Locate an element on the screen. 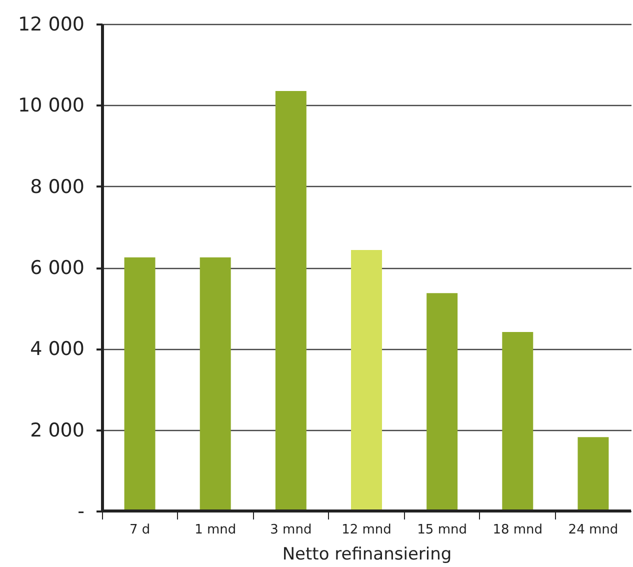  x-axis-title: Netto refinansiering is located at coordinates (367, 554).